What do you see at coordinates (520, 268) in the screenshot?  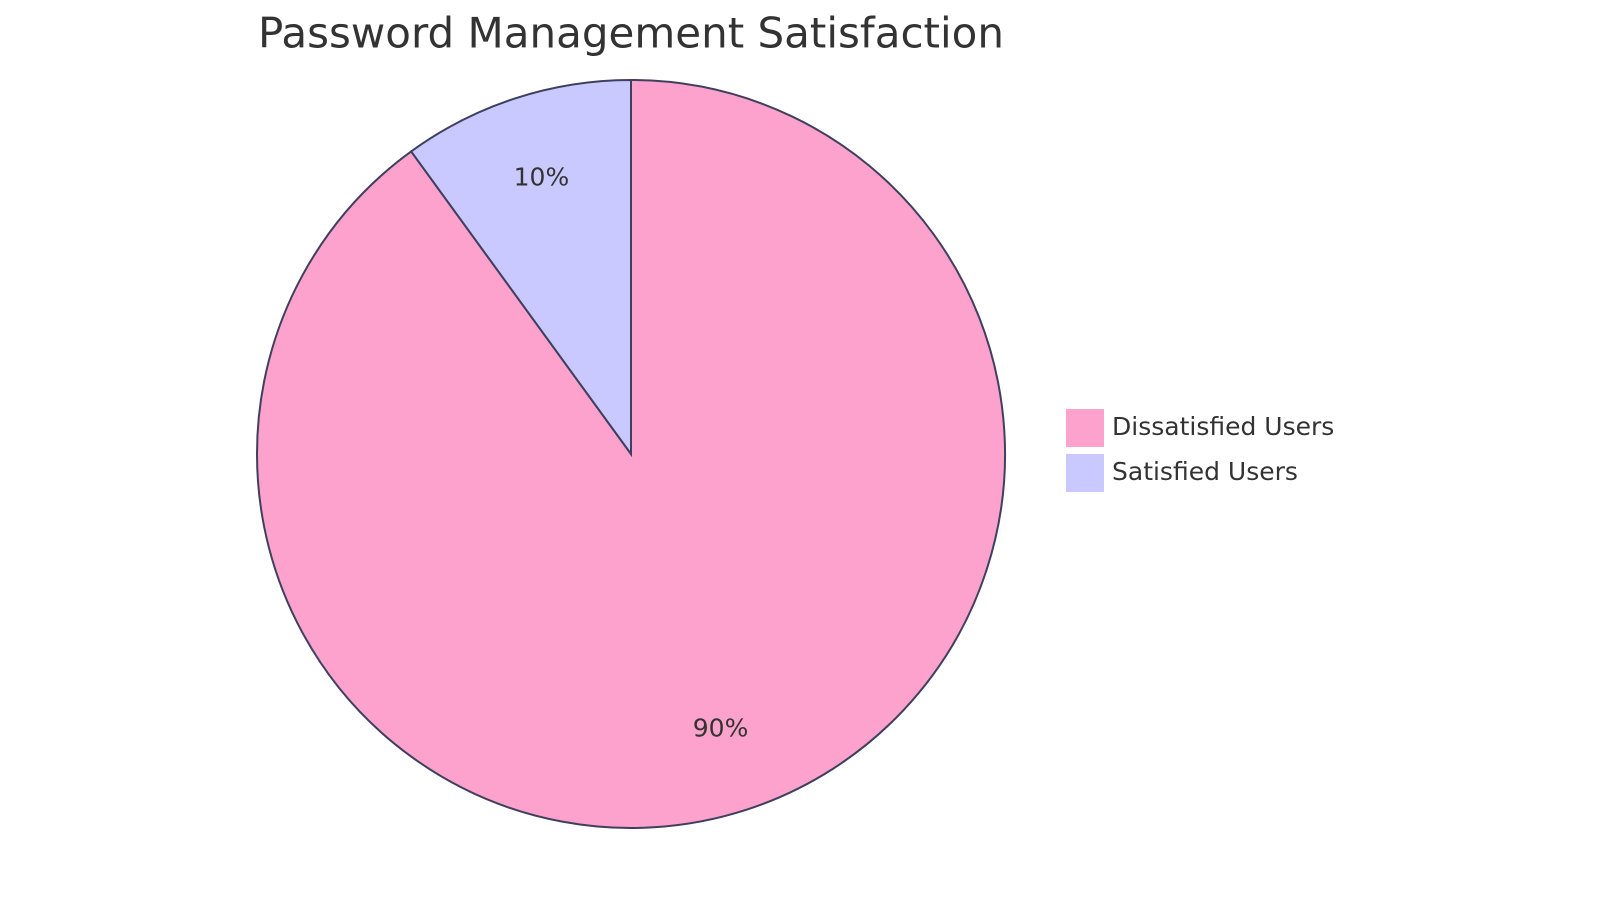 I see `pie-slice` at bounding box center [520, 268].